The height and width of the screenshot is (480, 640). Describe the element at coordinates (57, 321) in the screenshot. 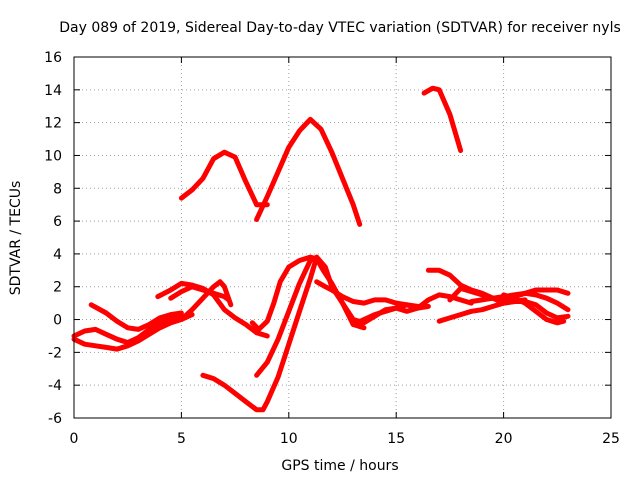

I see `y-tick-label: 0` at that location.